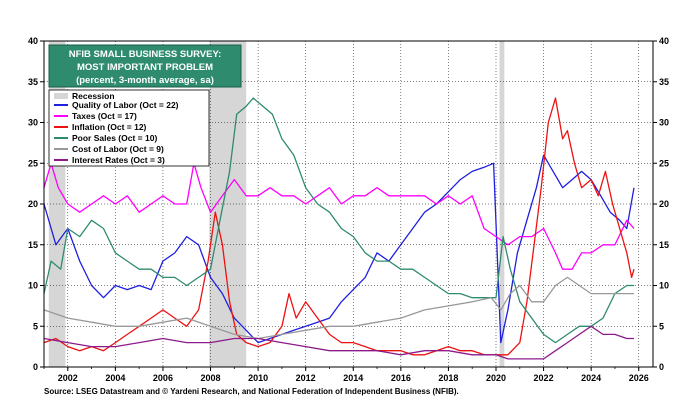 The width and height of the screenshot is (693, 415). Describe the element at coordinates (664, 286) in the screenshot. I see `y-tick-label-right: 10` at that location.